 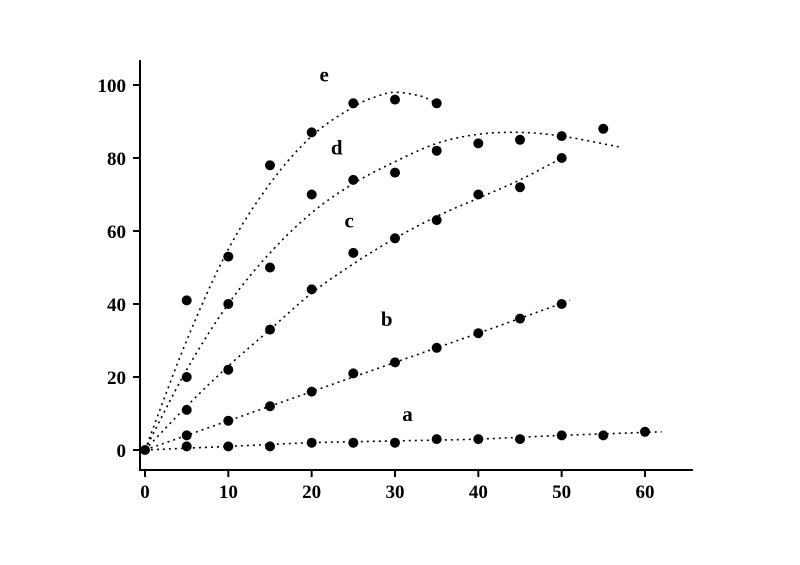 I want to click on x-tick-label: 0, so click(x=145, y=492).